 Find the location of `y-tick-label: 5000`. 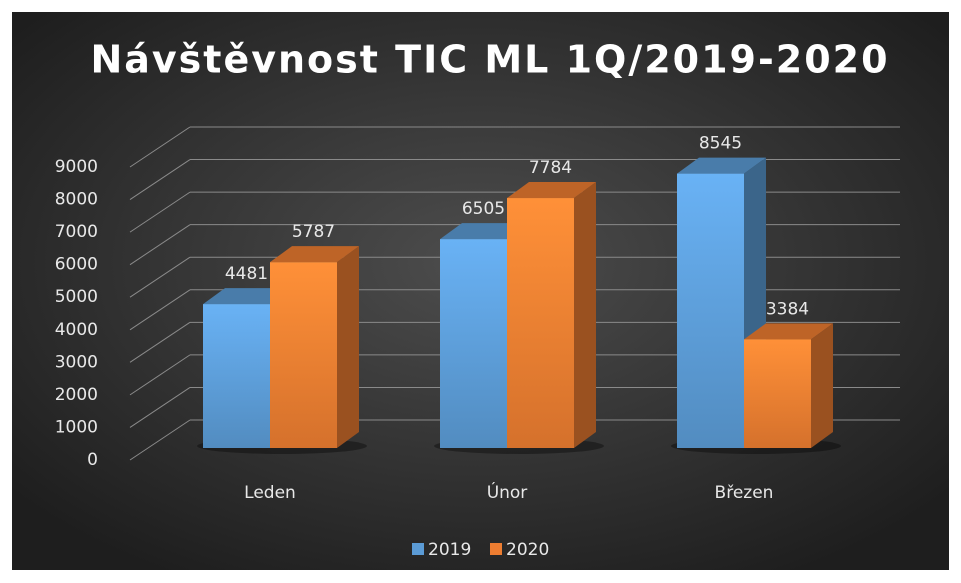

y-tick-label: 5000 is located at coordinates (76, 297).